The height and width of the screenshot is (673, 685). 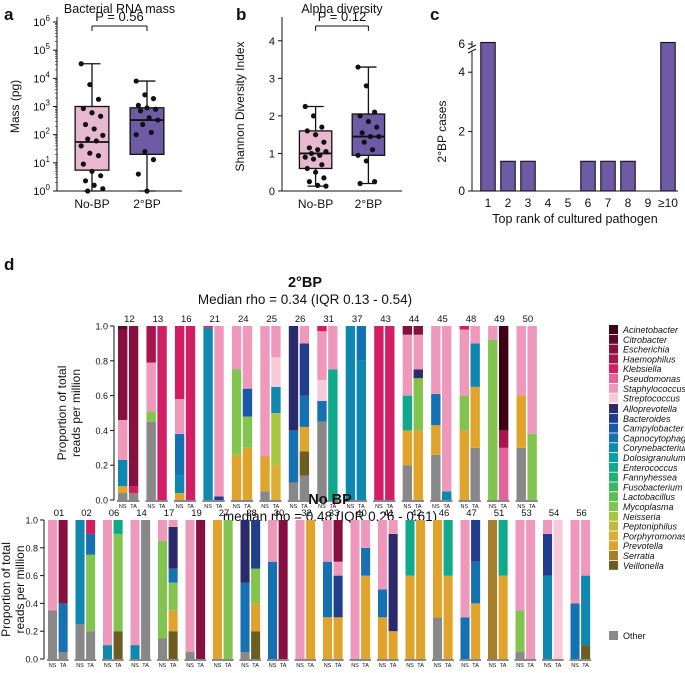 What do you see at coordinates (101, 466) in the screenshot?
I see `y-tick-label: 0.2` at bounding box center [101, 466].